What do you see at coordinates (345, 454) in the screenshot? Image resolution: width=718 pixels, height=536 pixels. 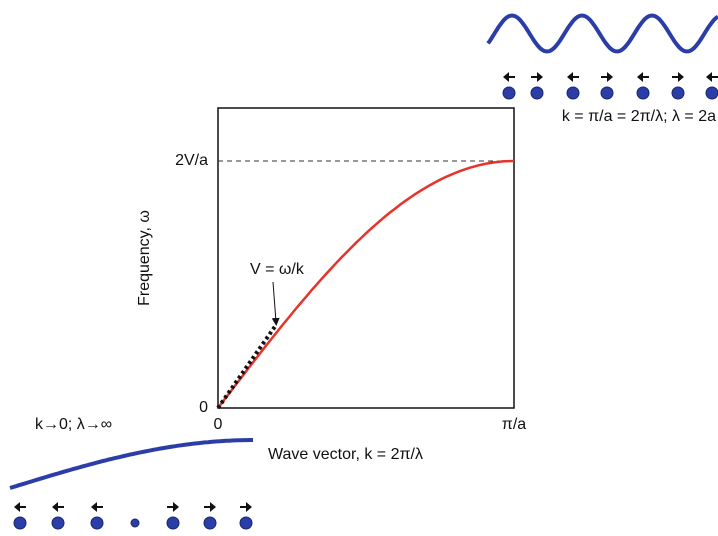 I see `x-title: Wave vector, k = 2π/λ` at bounding box center [345, 454].